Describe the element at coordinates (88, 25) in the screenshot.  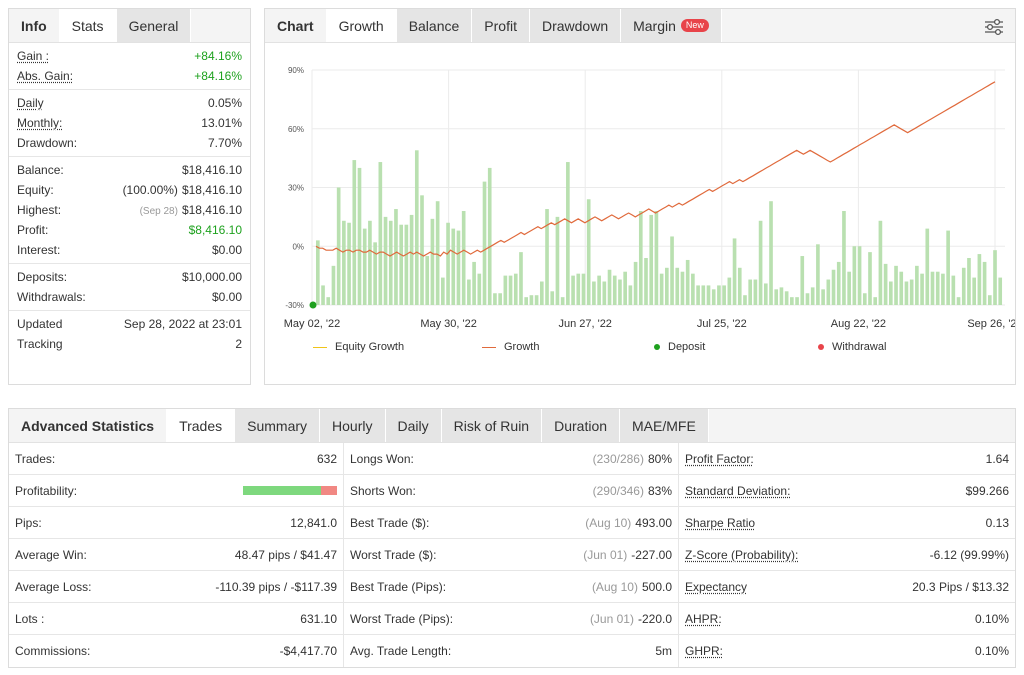
I see `tab-stats: Stats` at that location.